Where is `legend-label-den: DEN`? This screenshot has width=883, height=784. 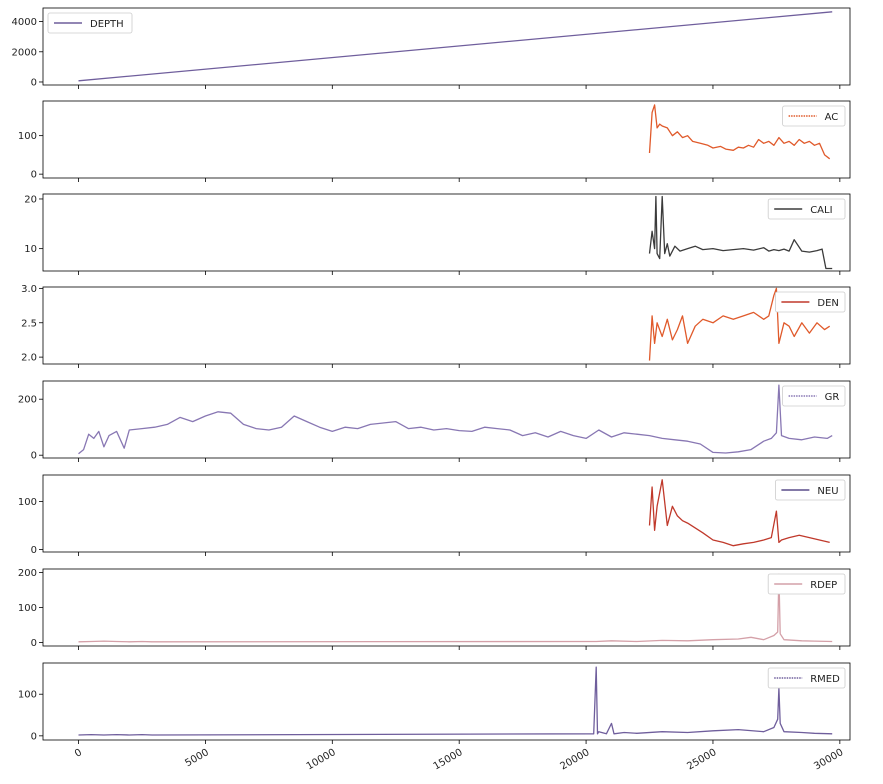 legend-label-den: DEN is located at coordinates (828, 303).